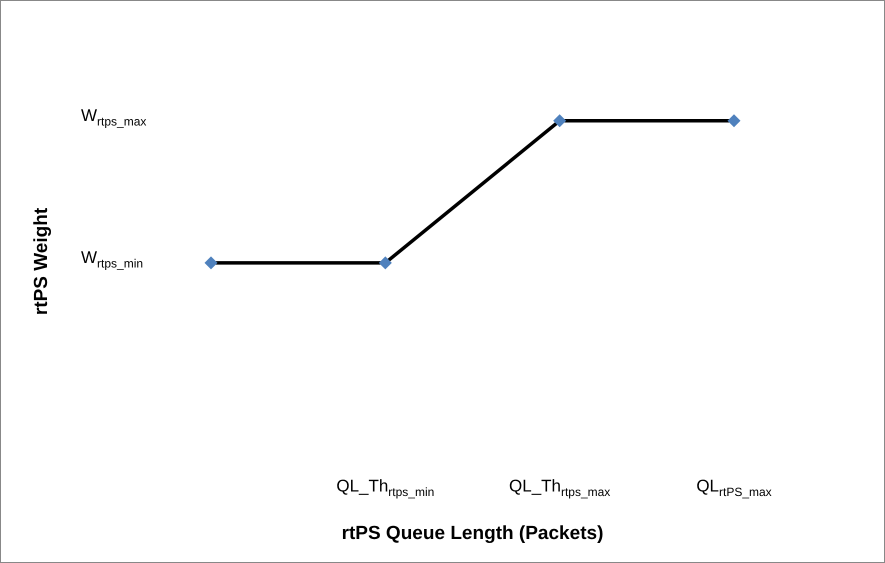  Describe the element at coordinates (473, 533) in the screenshot. I see `x-axis-title: rtPS Queue Length (Packets)` at that location.